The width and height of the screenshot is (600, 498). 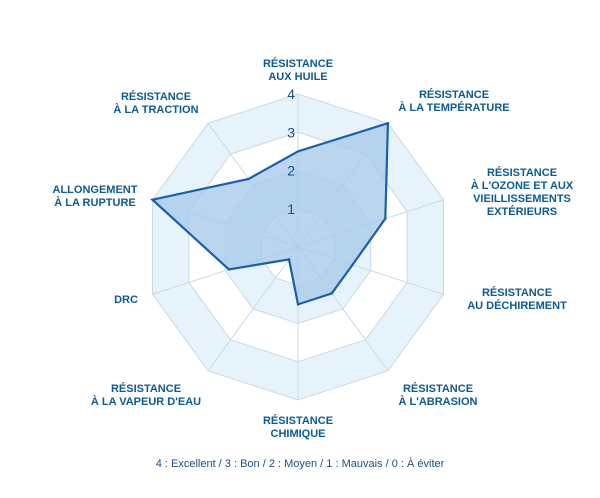 What do you see at coordinates (437, 401) in the screenshot?
I see `axis-label-line: À L'ABRASION` at bounding box center [437, 401].